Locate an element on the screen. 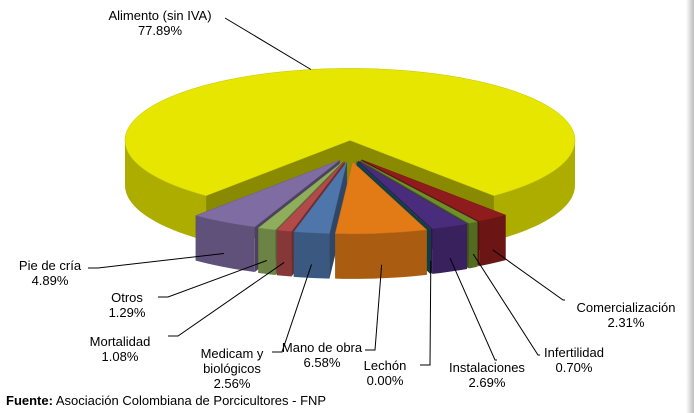  slice-label: Pie de cría 4.89% is located at coordinates (50, 273).